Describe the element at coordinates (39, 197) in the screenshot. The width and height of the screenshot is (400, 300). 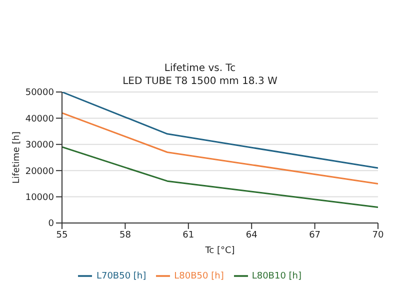
I see `y-tick-label: 10000` at that location.